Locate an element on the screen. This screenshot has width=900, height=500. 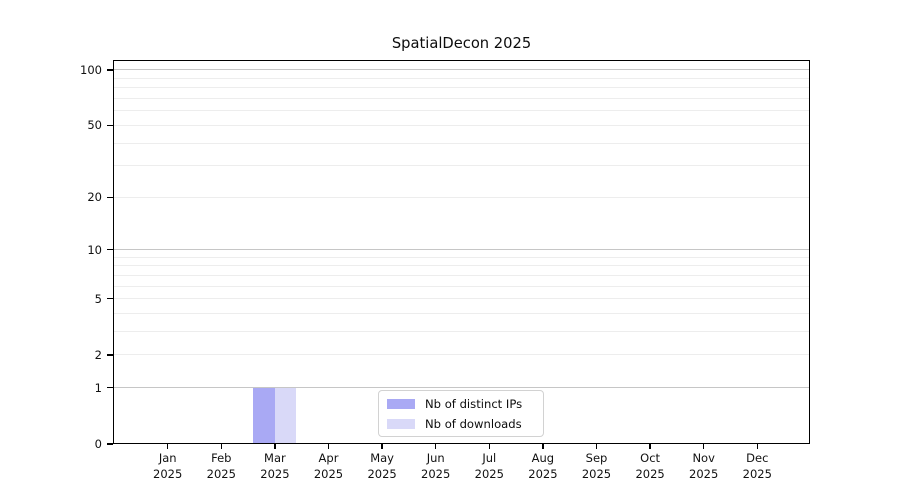
y-tick-label-50: 50 is located at coordinates (94, 125).